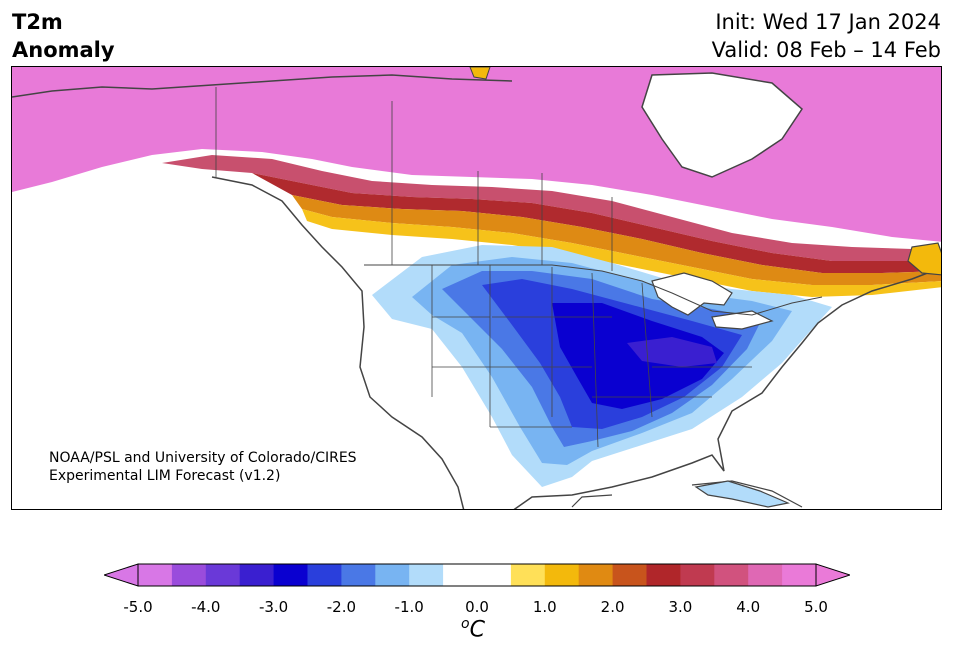  Describe the element at coordinates (672, 352) in the screenshot. I see `anomaly-core-min` at that location.